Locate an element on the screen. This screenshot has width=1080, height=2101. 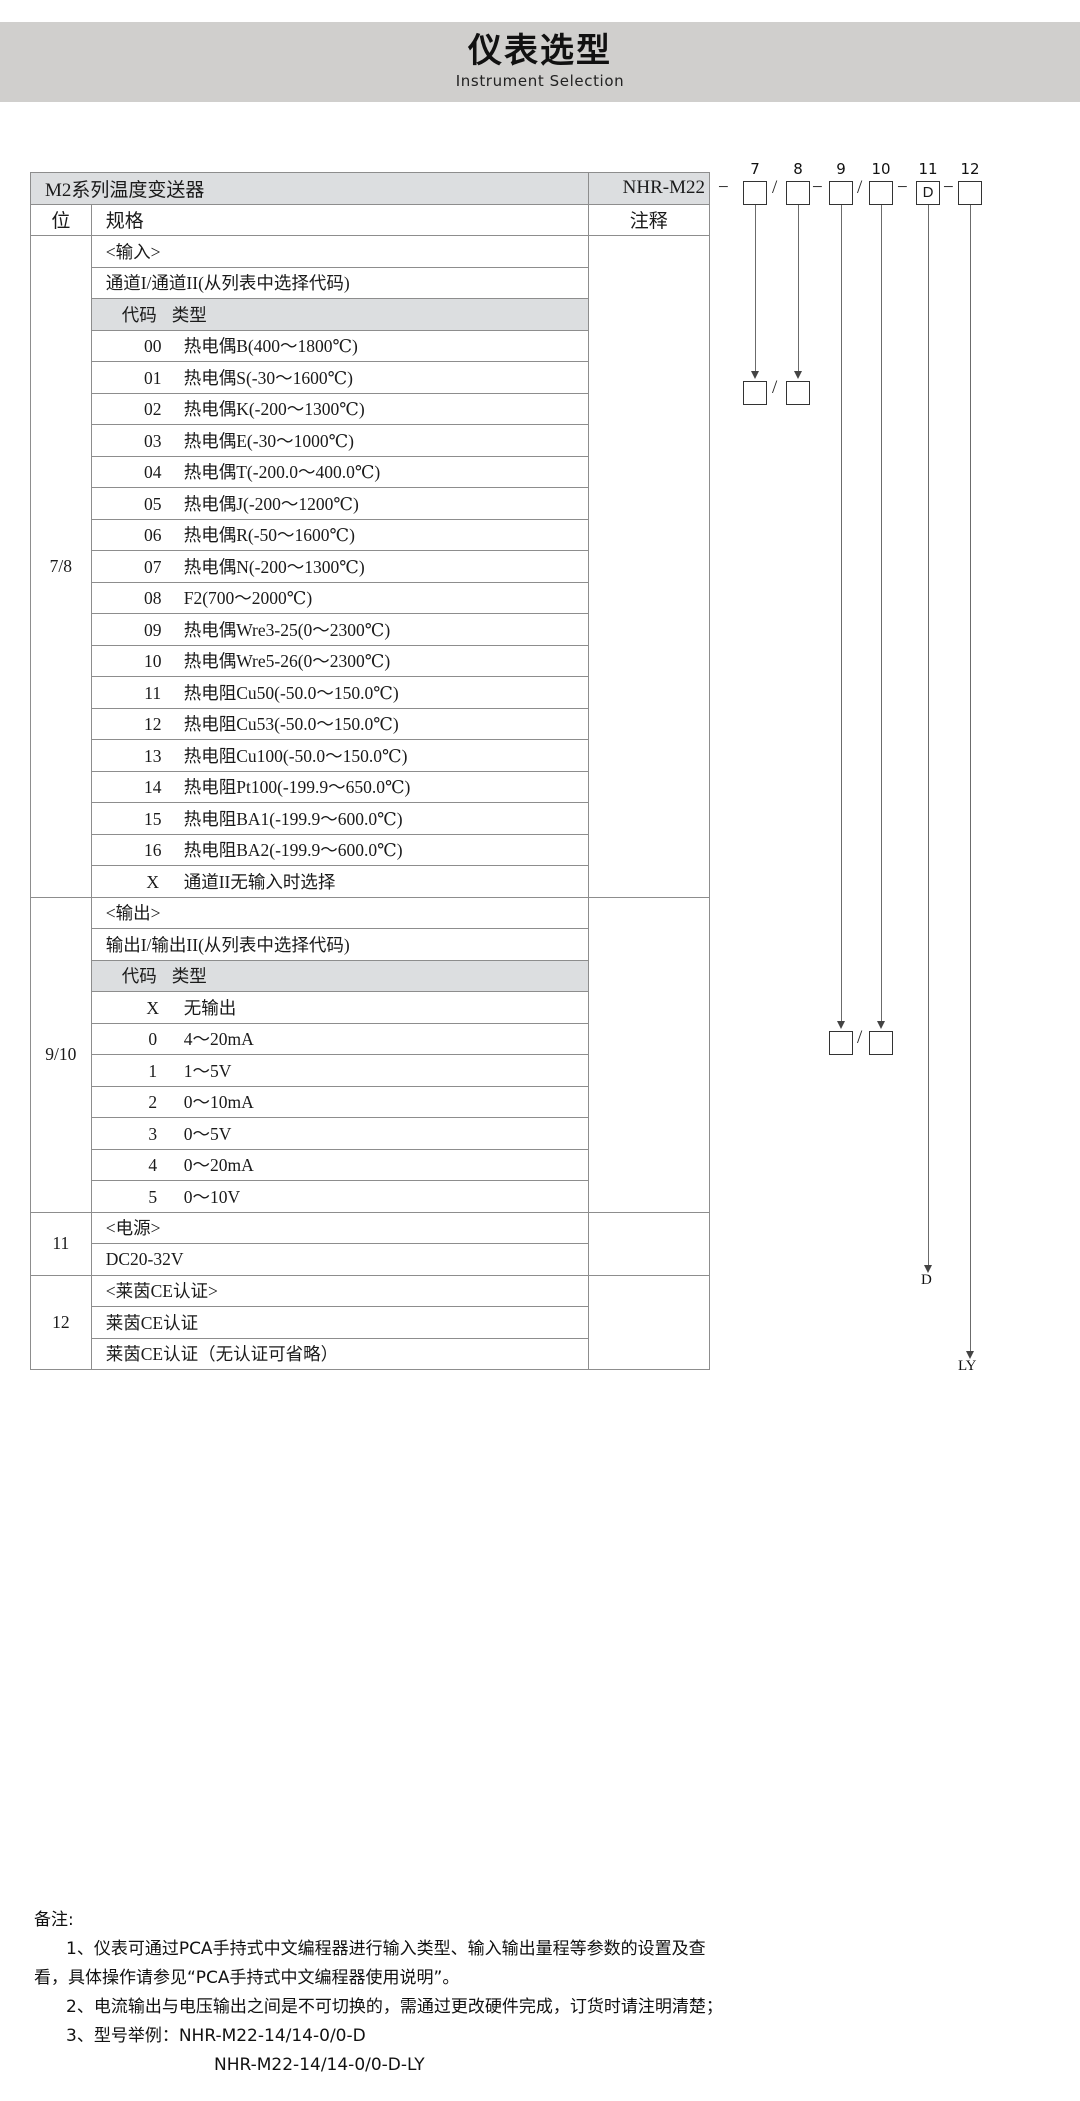
position-number-9: 9 is located at coordinates (841, 169).